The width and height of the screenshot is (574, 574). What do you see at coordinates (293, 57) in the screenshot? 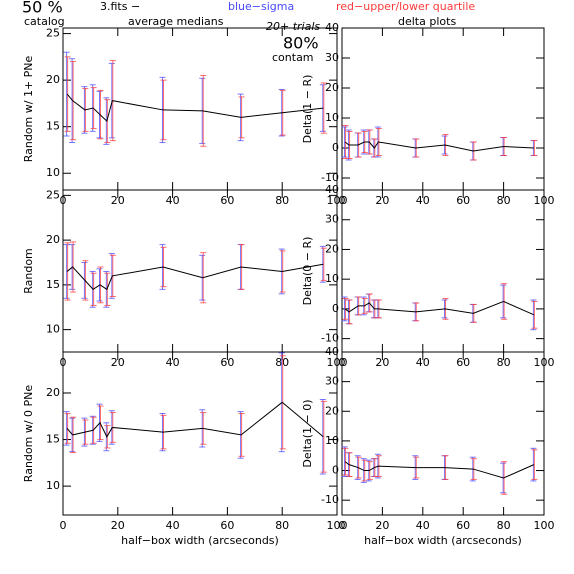
I see `header-text: contam` at bounding box center [293, 57].